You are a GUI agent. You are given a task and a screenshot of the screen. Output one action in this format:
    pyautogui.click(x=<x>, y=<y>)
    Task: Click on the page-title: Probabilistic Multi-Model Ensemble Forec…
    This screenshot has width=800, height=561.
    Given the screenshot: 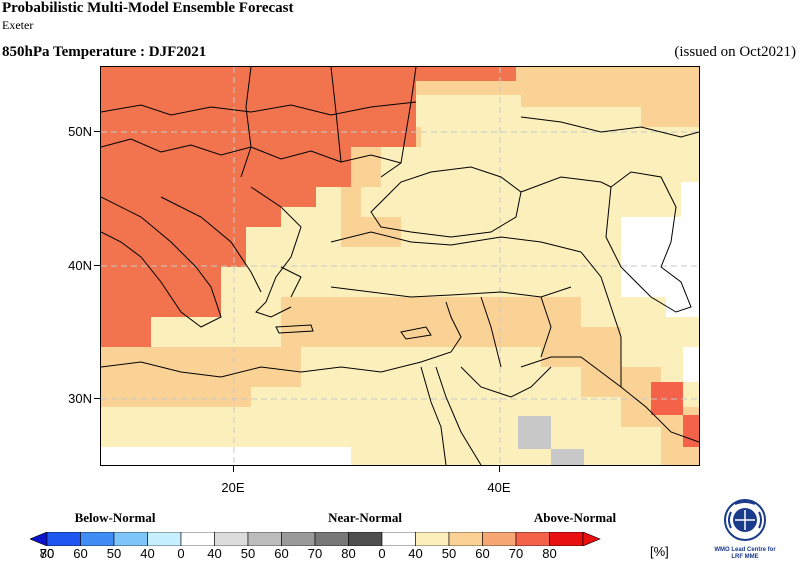 What is the action you would take?
    pyautogui.click(x=148, y=8)
    